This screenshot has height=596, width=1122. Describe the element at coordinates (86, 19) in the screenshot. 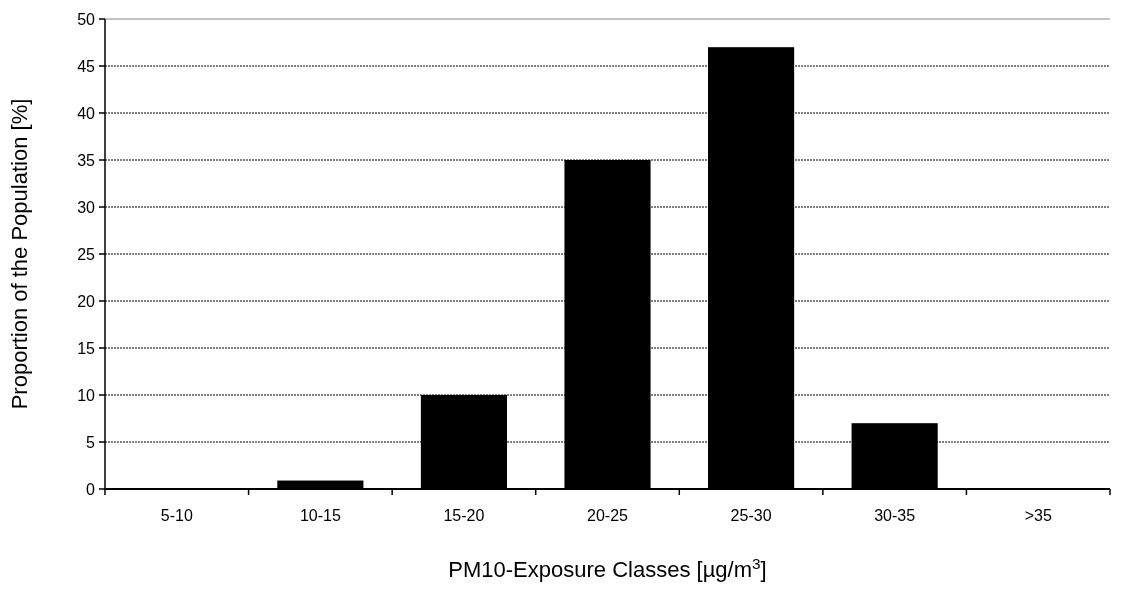

I see `y-tick-label: 50` at that location.